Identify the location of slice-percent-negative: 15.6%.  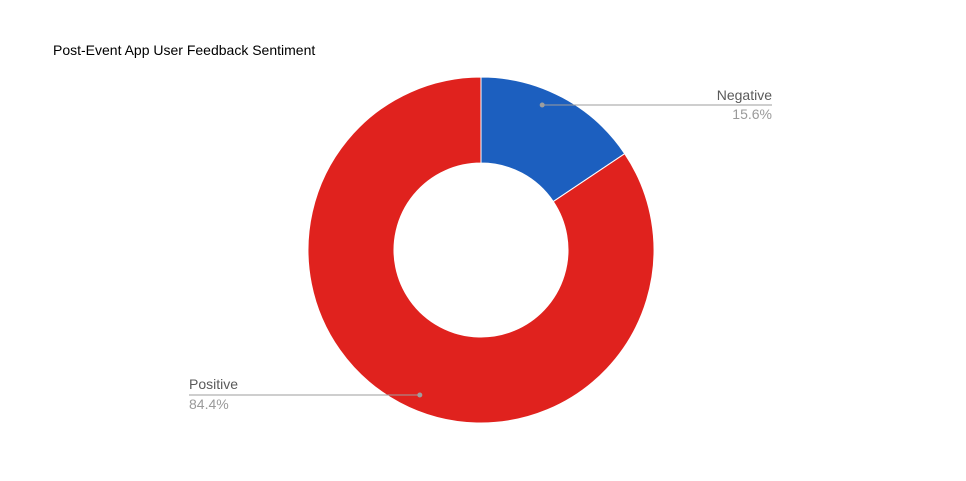
(752, 114).